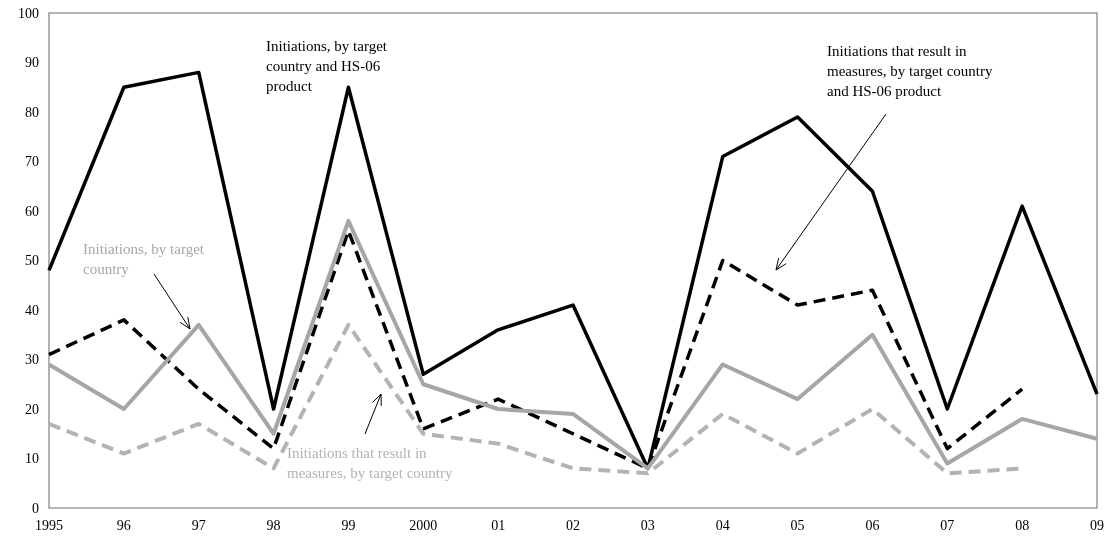  What do you see at coordinates (32, 112) in the screenshot?
I see `y-tick-label: 80` at bounding box center [32, 112].